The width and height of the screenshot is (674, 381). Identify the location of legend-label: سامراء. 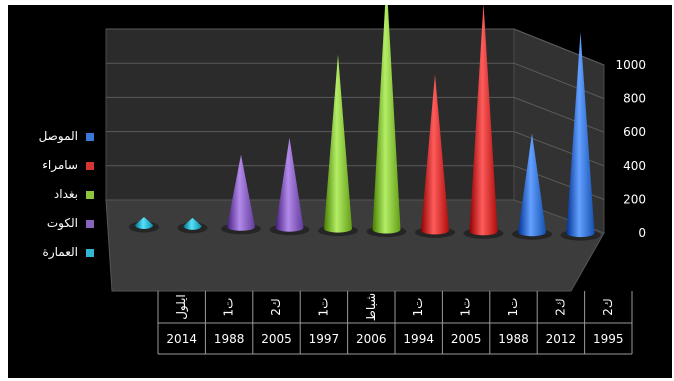
(60, 165).